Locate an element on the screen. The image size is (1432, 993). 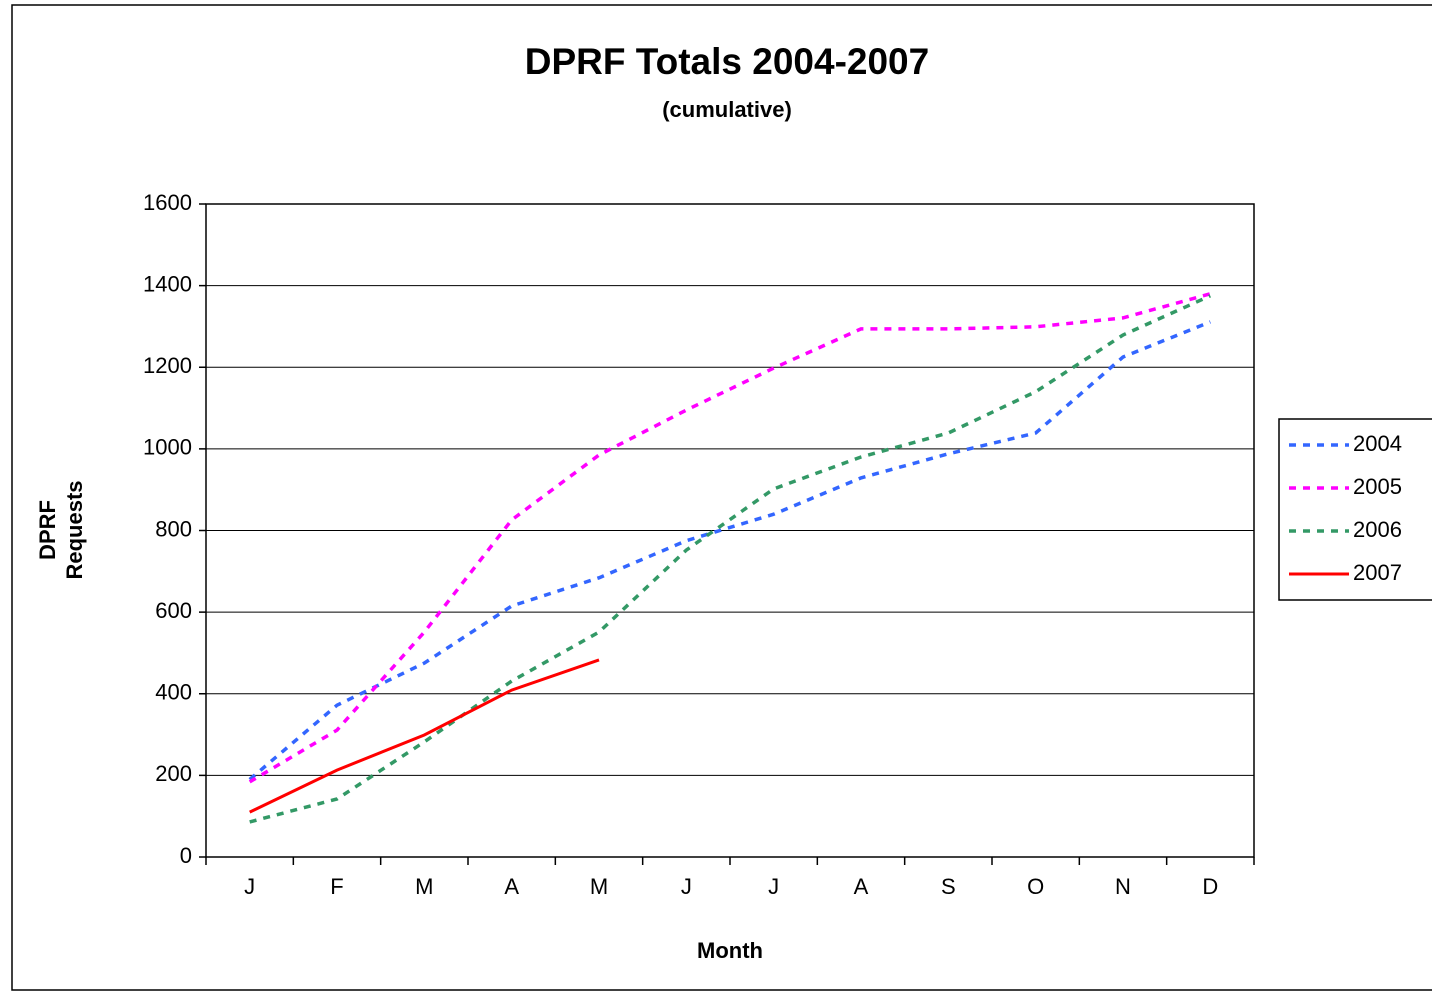
y-tick-label: 600 is located at coordinates (173, 610).